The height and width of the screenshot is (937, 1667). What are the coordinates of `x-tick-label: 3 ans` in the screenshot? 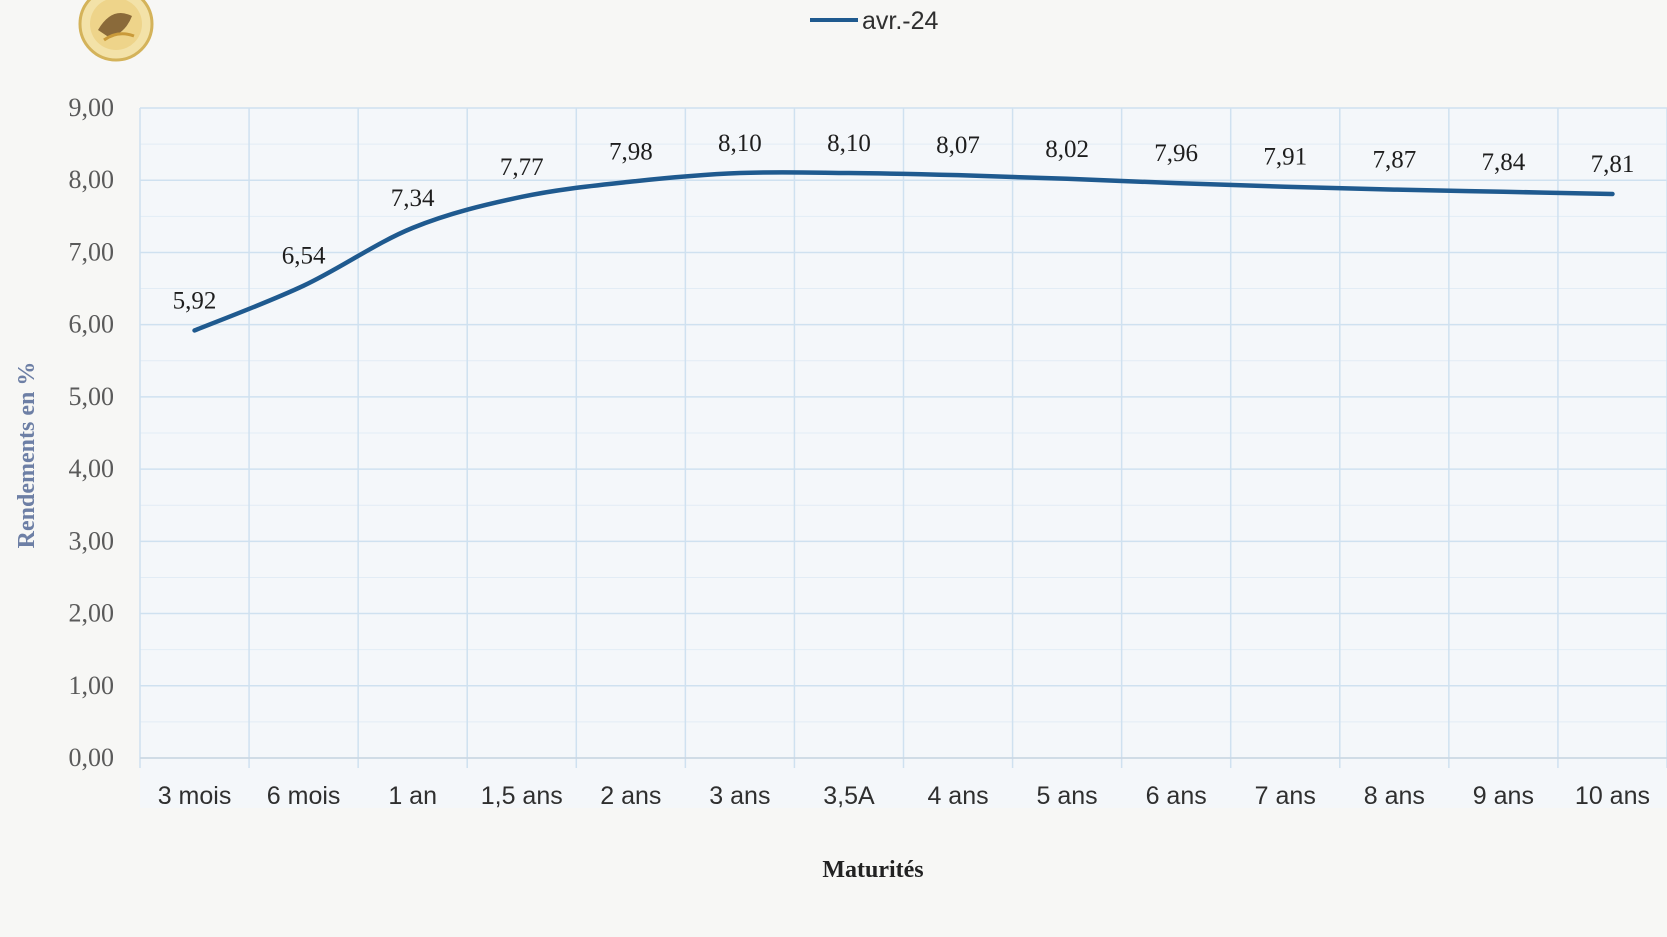 It's located at (739, 796).